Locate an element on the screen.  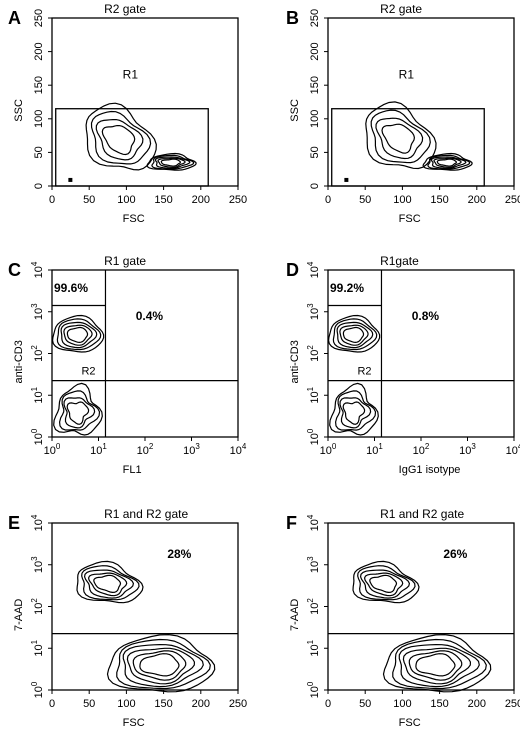
x-tick-label: 103 is located at coordinates (191, 449).